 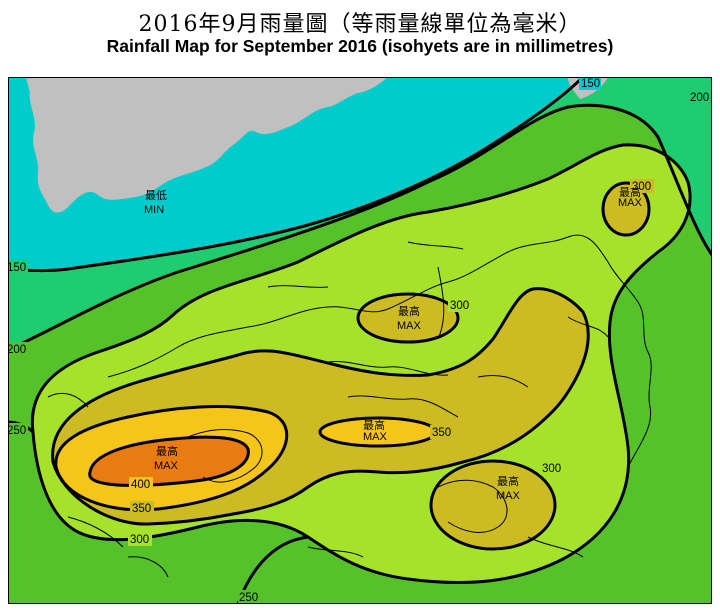 I want to click on max-central-label-zh: 最高, so click(x=409, y=311).